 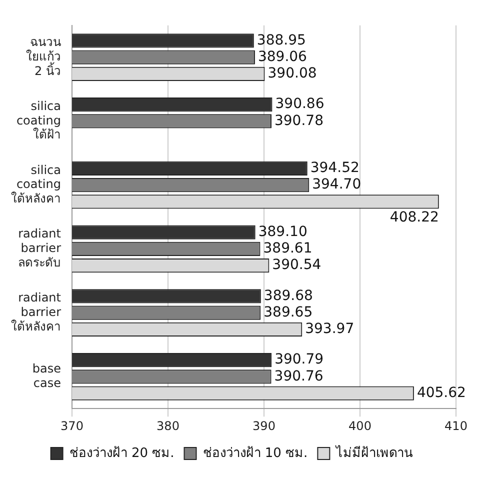 I want to click on data-label: 390.86, so click(x=299, y=104).